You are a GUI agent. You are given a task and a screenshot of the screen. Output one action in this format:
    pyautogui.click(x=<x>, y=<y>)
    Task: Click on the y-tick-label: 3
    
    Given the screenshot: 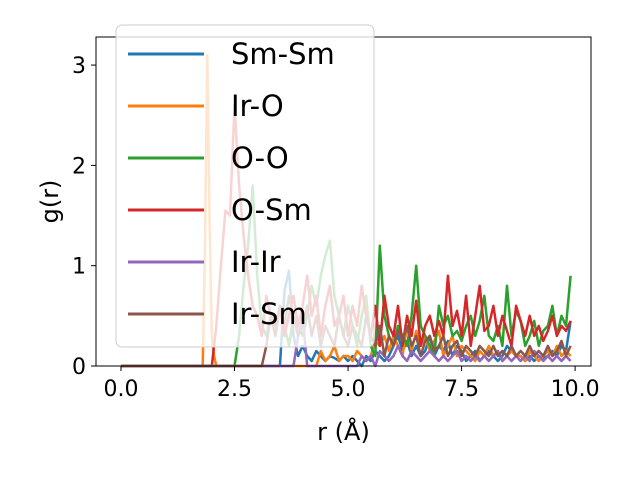 What is the action you would take?
    pyautogui.click(x=79, y=66)
    